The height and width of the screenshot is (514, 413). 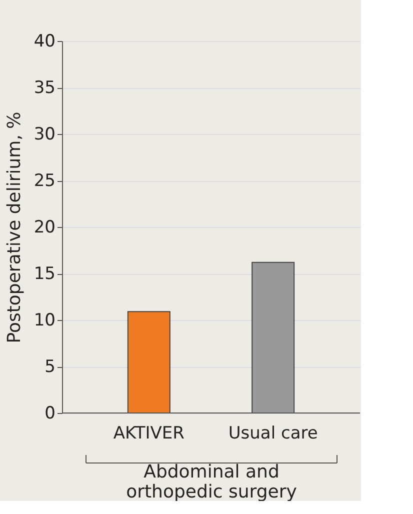 What do you see at coordinates (45, 181) in the screenshot?
I see `y-tick-label: 25` at bounding box center [45, 181].